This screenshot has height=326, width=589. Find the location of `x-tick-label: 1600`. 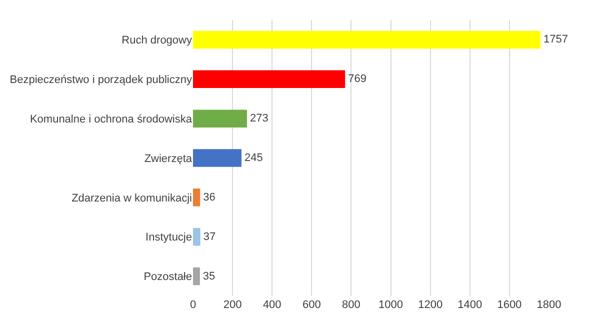

x-tick-label: 1600 is located at coordinates (509, 305).